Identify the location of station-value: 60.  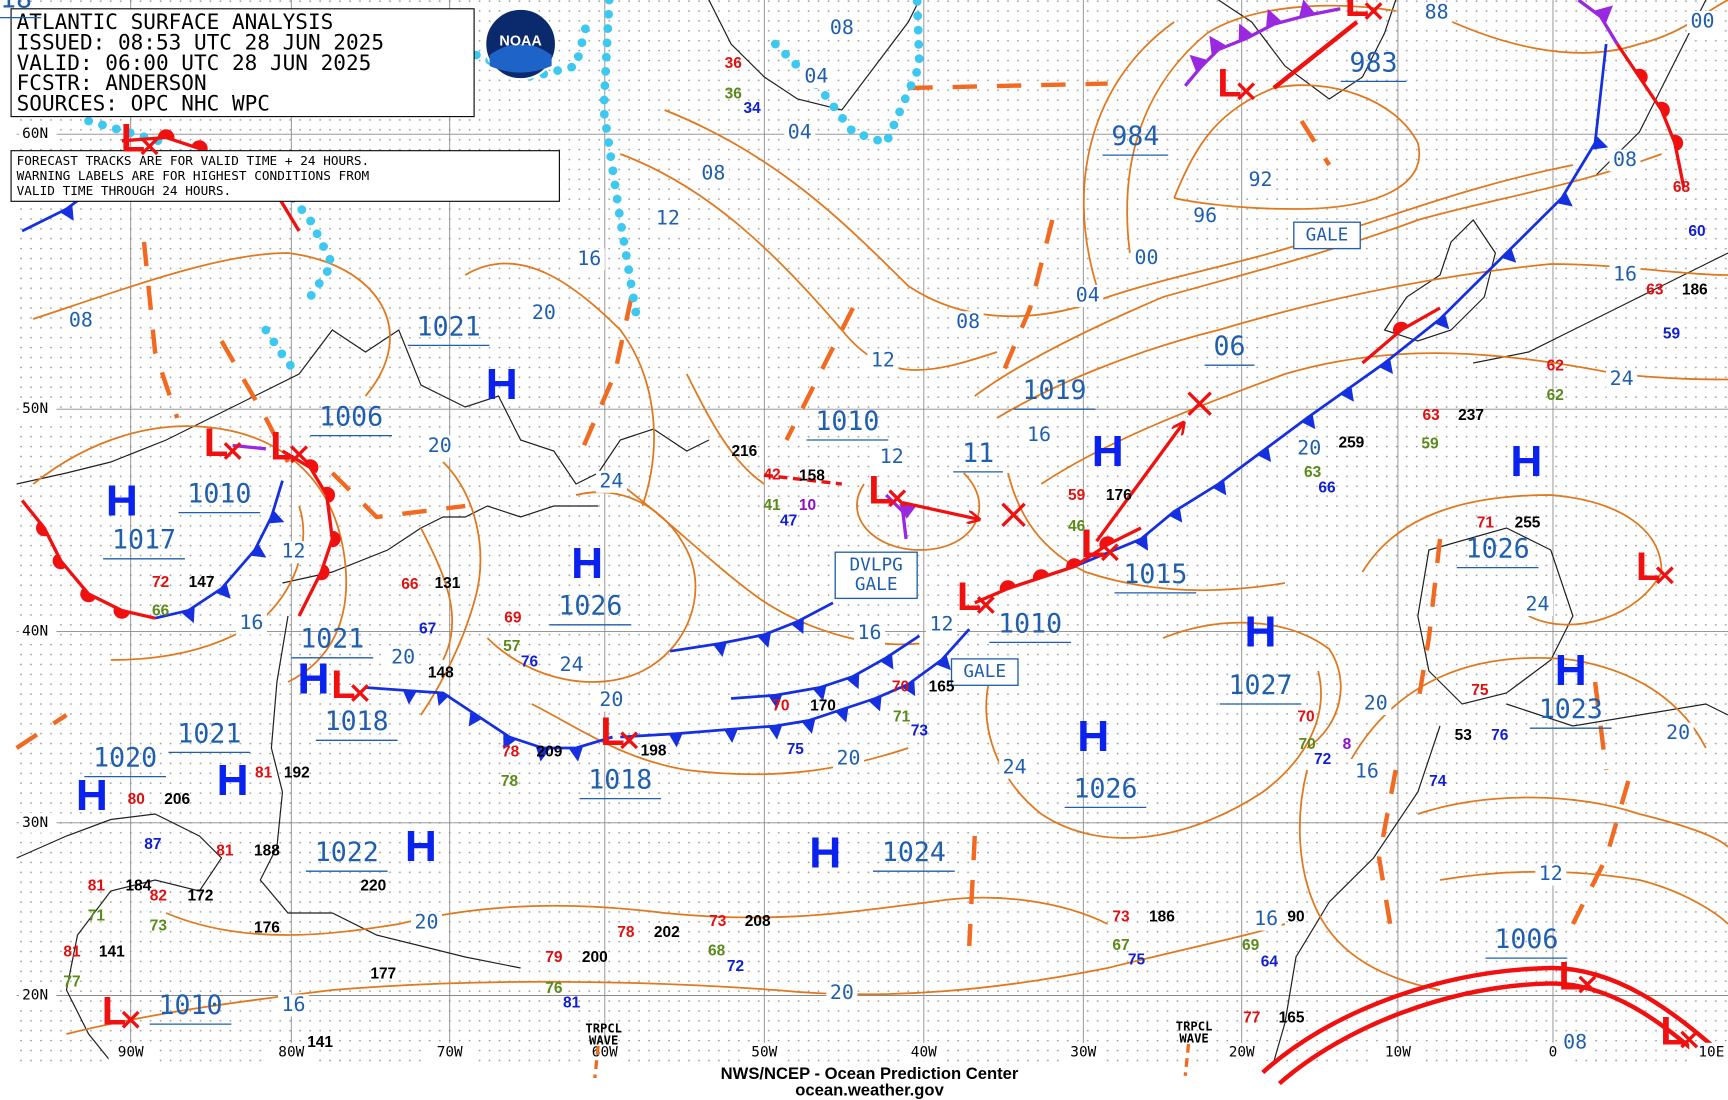
(1696, 231).